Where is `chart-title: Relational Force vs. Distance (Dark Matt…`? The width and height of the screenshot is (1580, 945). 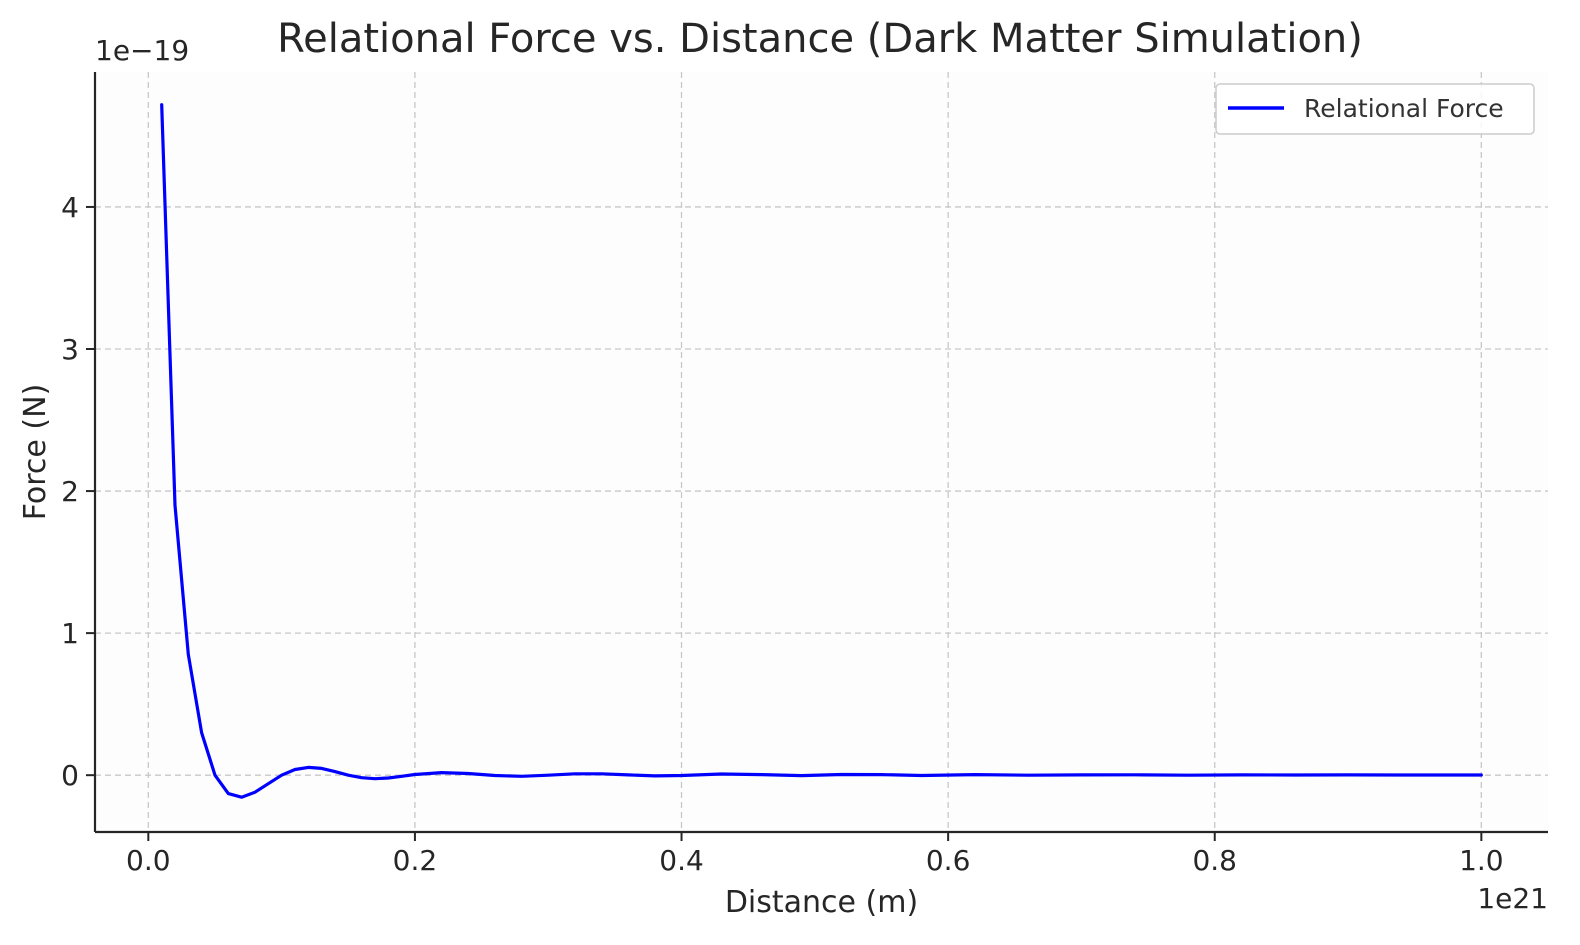
chart-title: Relational Force vs. Distance (Dark Matt… is located at coordinates (820, 39).